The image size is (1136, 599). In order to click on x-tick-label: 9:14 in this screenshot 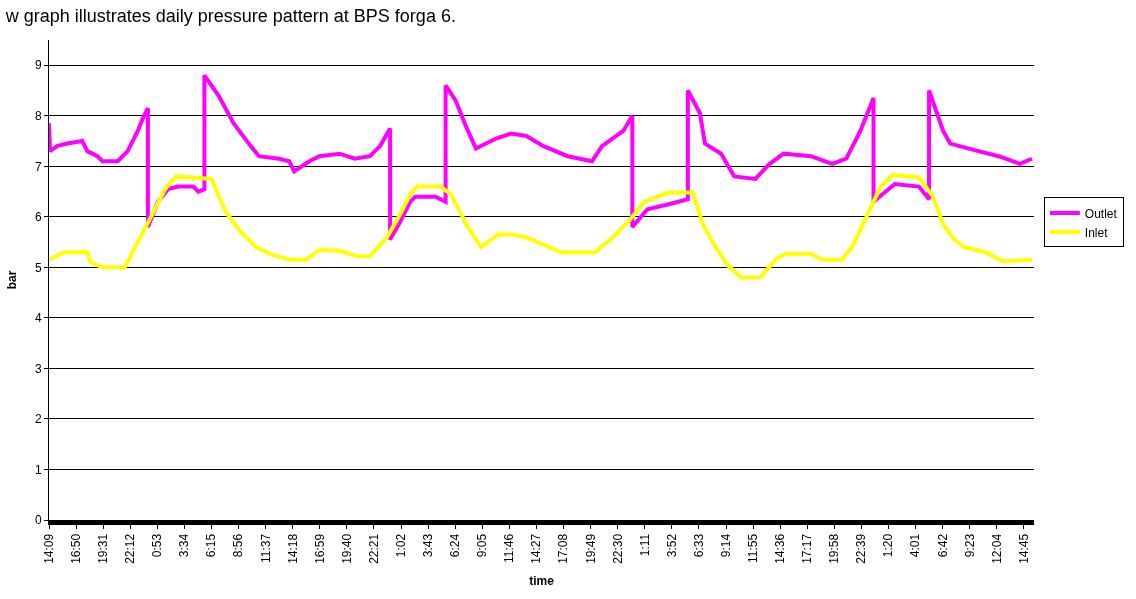, I will do `click(725, 545)`.